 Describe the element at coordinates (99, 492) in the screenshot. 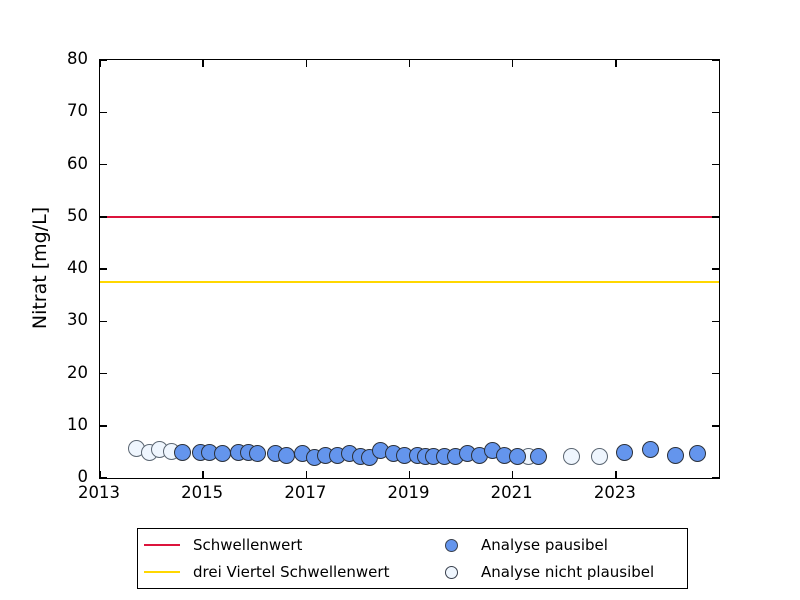

I see `x-tick-label: 2013` at that location.